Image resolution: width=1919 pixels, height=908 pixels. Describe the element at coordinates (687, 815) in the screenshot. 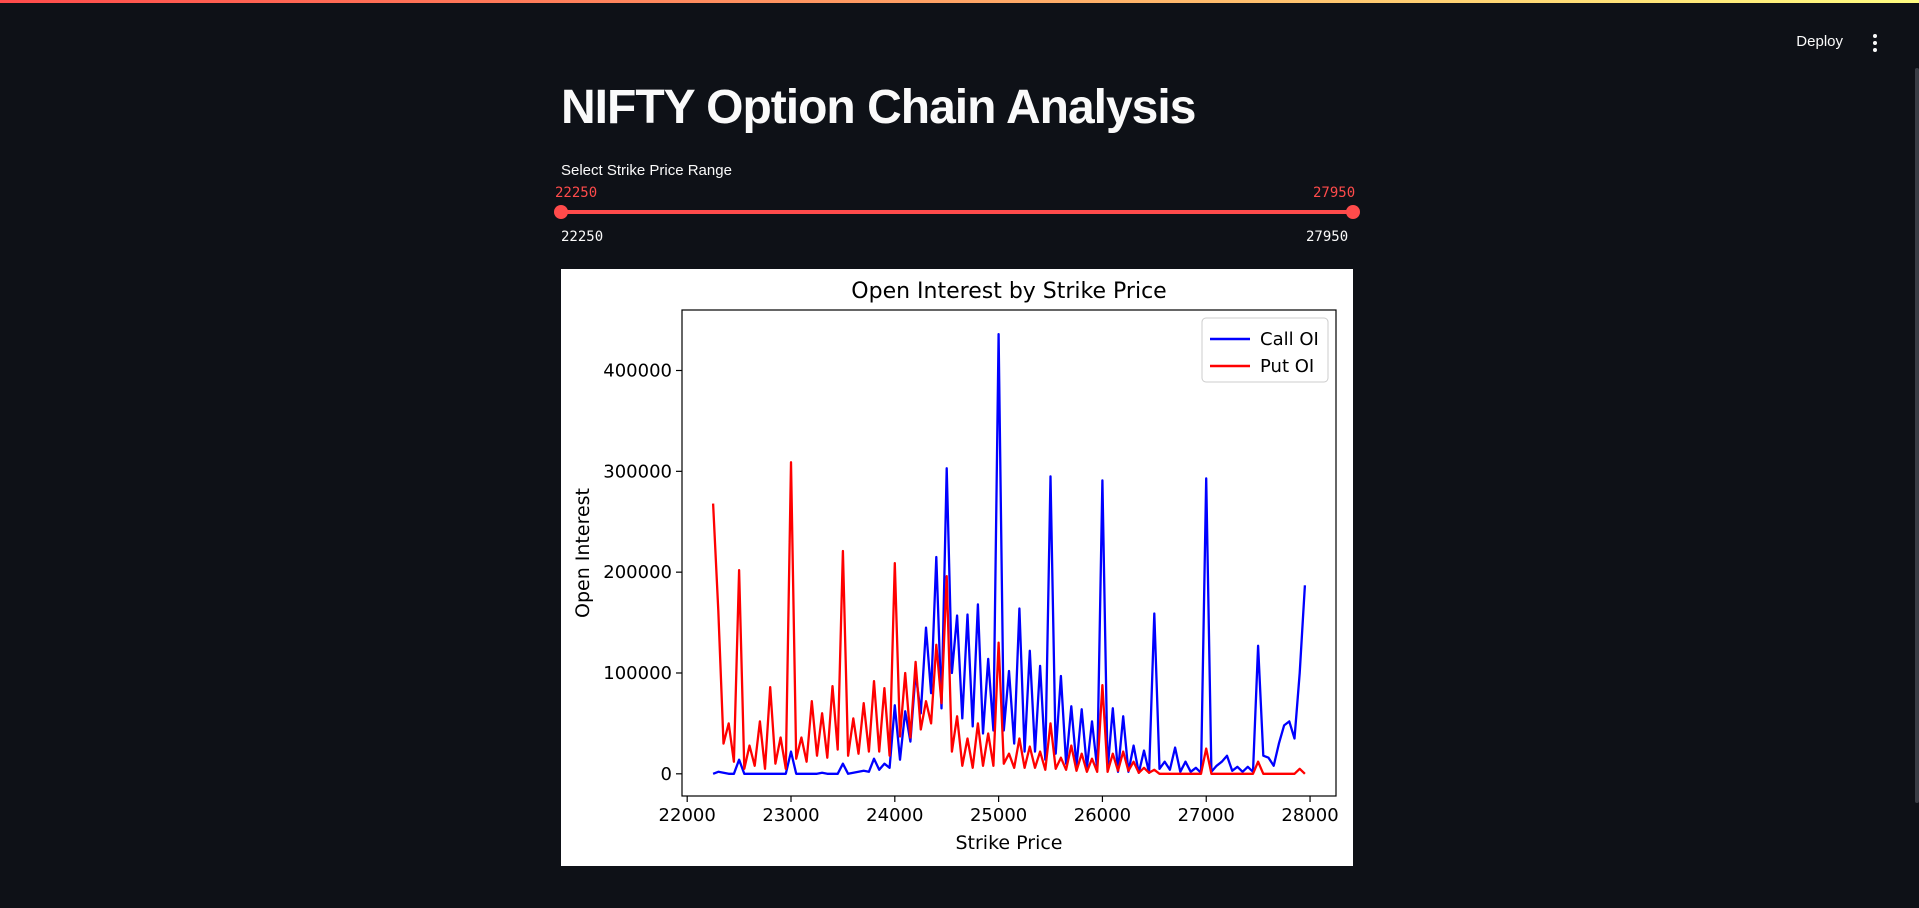

I see `x-tick-label: 22000` at that location.